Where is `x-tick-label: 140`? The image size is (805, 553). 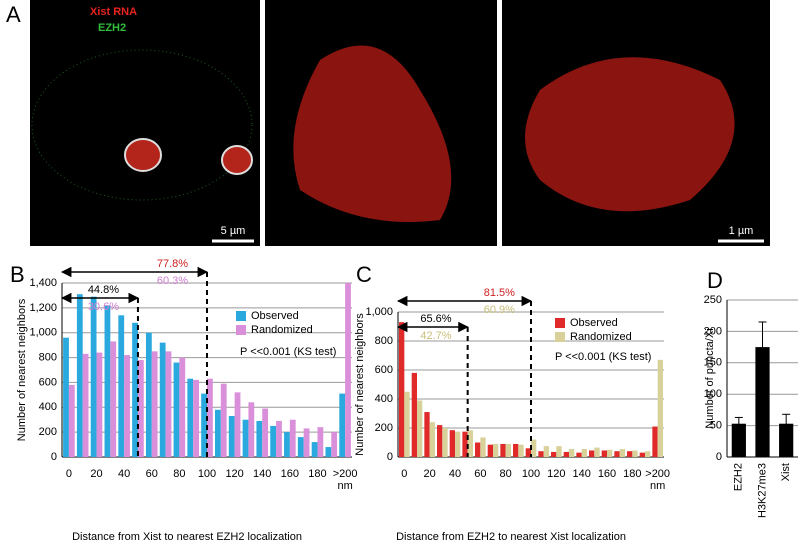
x-tick-label: 140 is located at coordinates (581, 474).